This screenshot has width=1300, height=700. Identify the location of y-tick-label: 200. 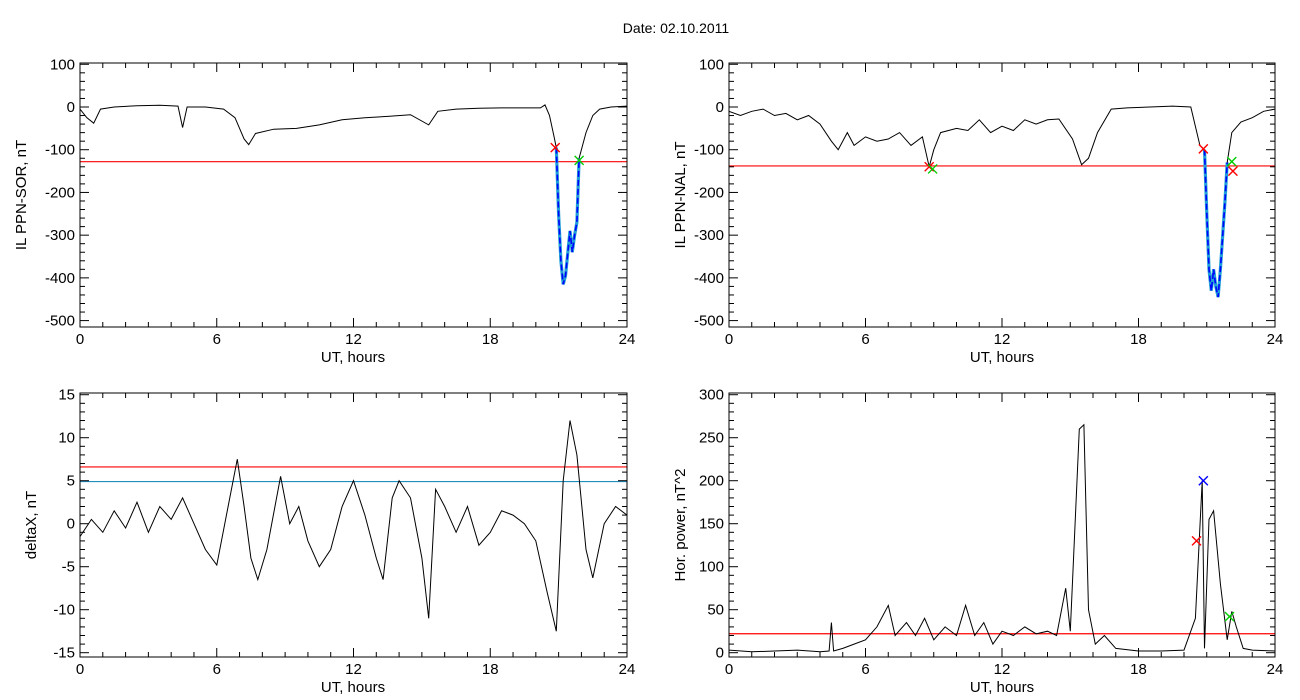
(711, 481).